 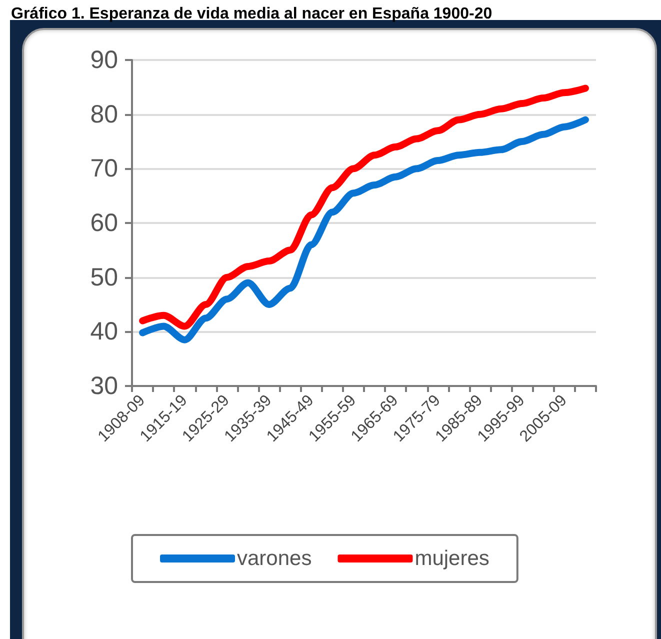 What do you see at coordinates (251, 14) in the screenshot?
I see `chart-title: Gráfico 1. Esperanza de vida media al nacer en España 1900-20` at bounding box center [251, 14].